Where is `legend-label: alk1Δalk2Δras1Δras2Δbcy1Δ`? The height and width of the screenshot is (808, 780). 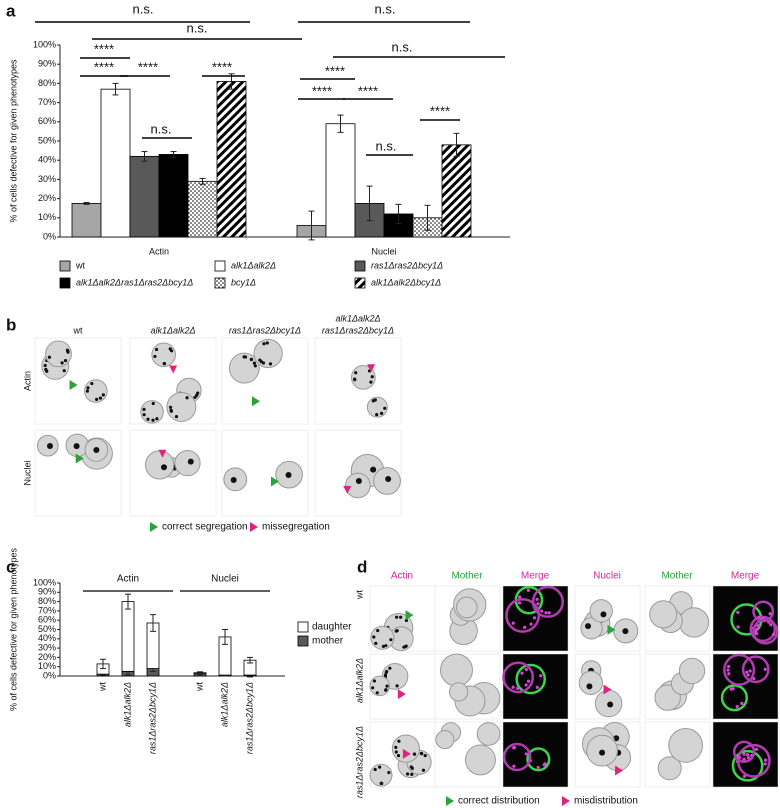 legend-label: alk1Δalk2Δras1Δras2Δbcy1Δ is located at coordinates (134, 282).